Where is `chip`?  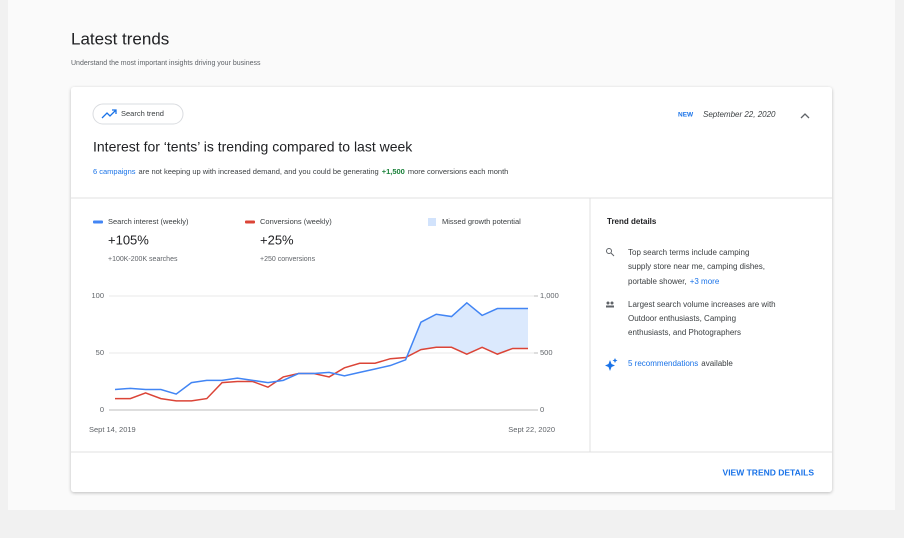 chip is located at coordinates (138, 114).